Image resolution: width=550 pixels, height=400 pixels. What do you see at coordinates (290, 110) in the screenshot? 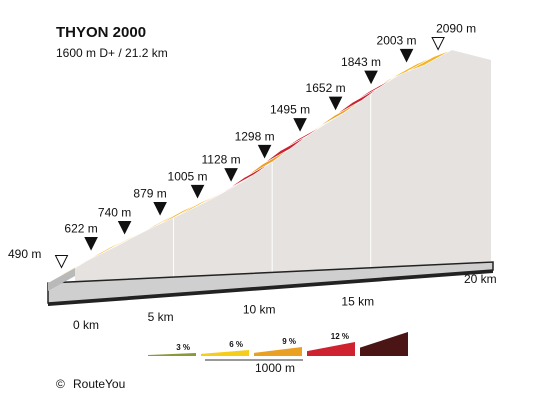
I see `elevation-label: 1495 m` at bounding box center [290, 110].